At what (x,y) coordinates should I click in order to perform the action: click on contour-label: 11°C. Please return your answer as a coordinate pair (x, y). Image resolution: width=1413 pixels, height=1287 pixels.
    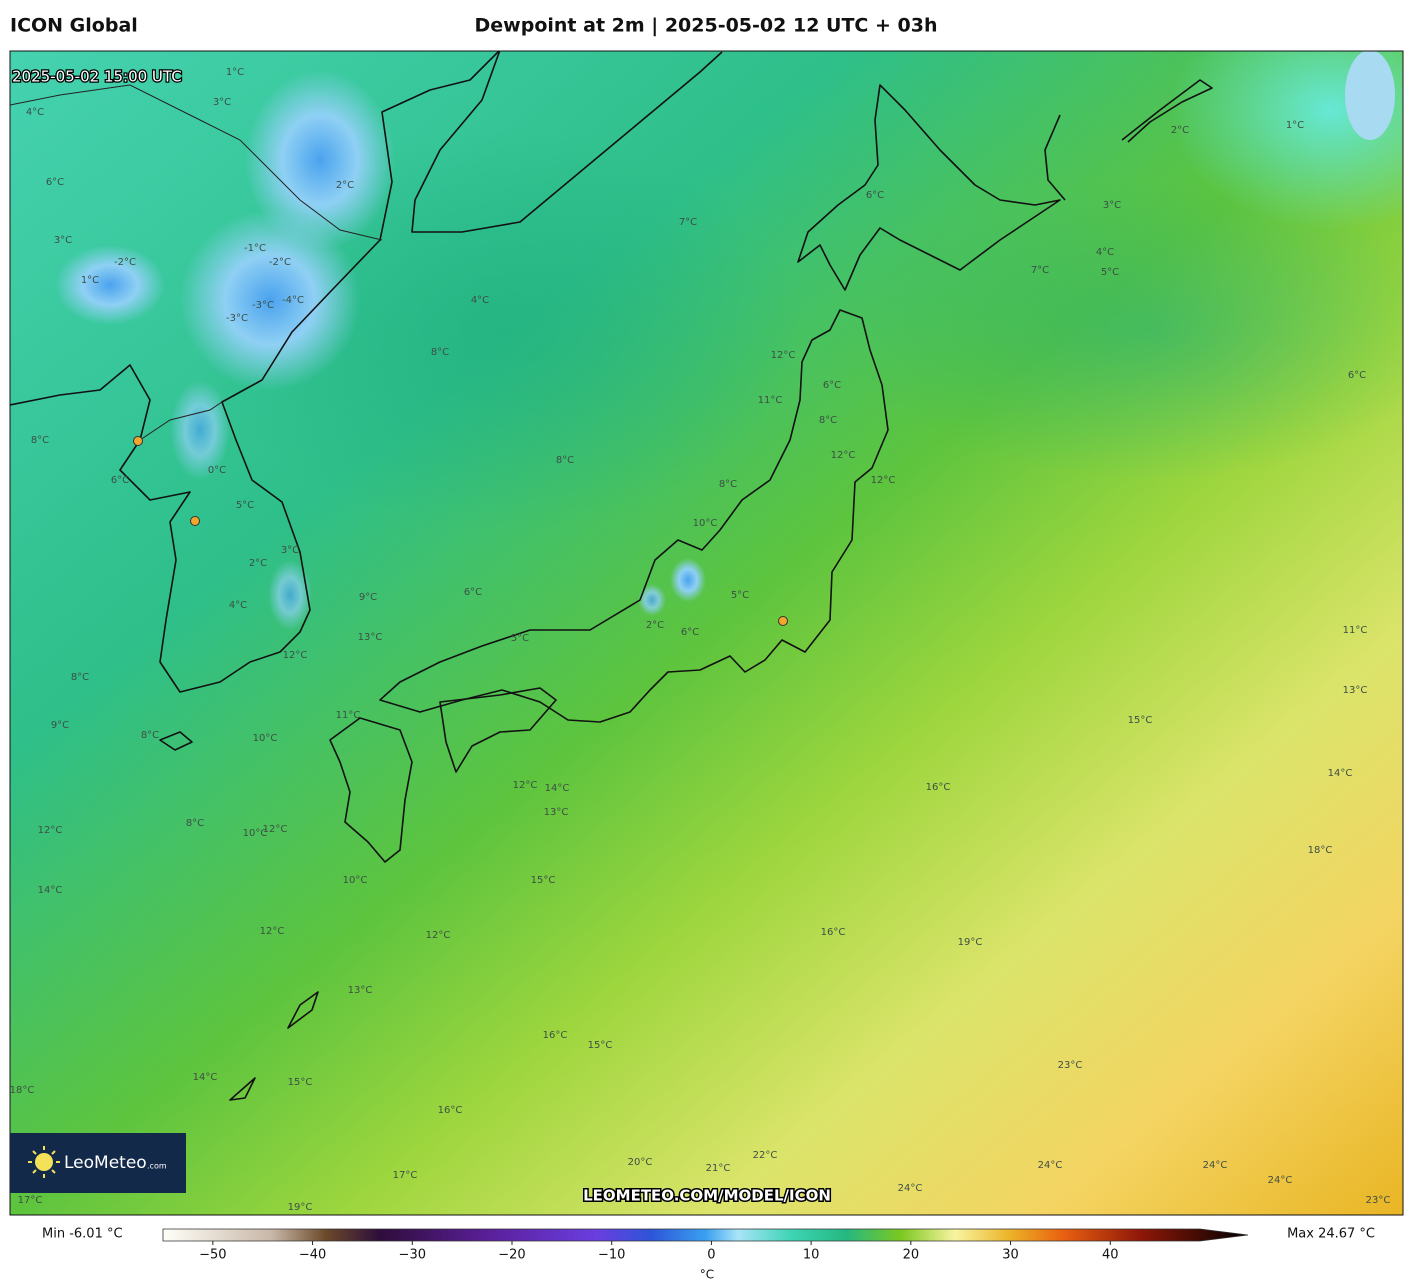
    Looking at the image, I should click on (770, 400).